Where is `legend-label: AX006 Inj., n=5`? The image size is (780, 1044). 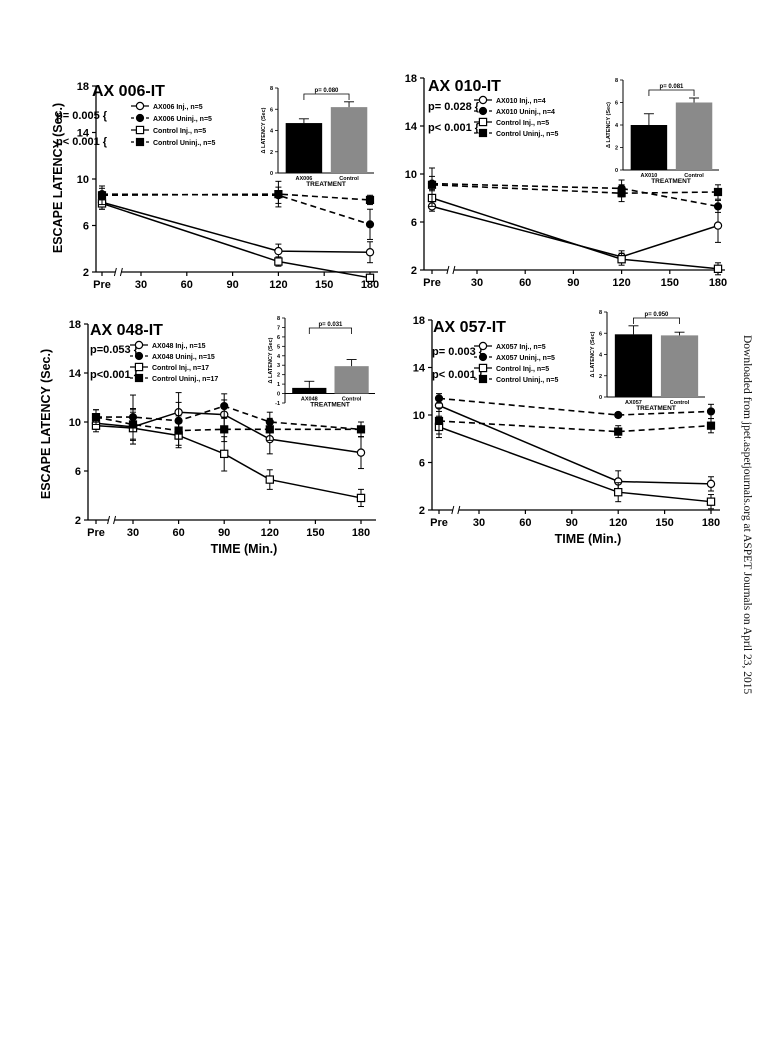 legend-label: AX006 Inj., n=5 is located at coordinates (178, 107).